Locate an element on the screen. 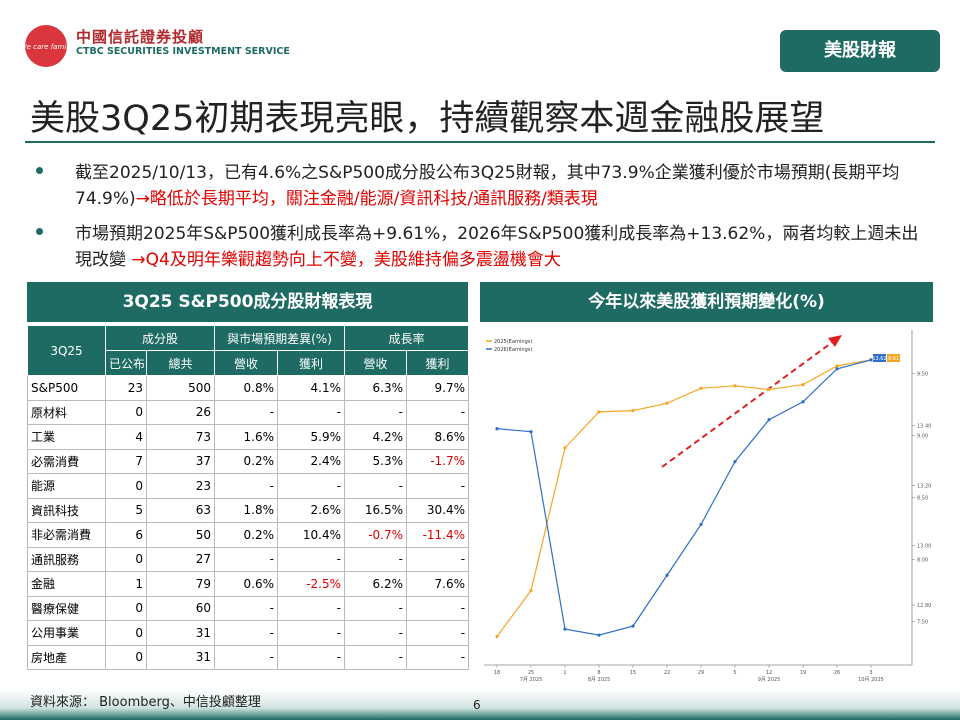  month-label: 7月 2025 is located at coordinates (531, 680).